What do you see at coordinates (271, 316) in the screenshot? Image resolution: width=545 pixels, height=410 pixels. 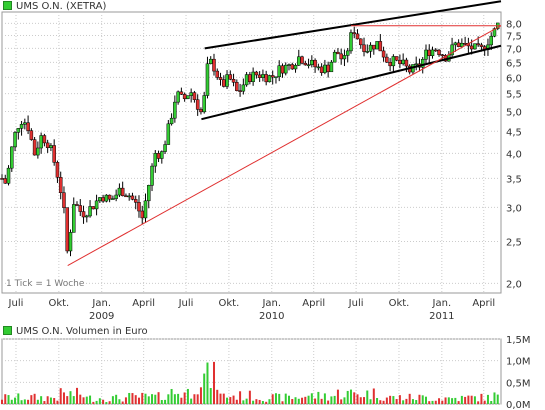 I see `x-year-label: 2010` at bounding box center [271, 316].